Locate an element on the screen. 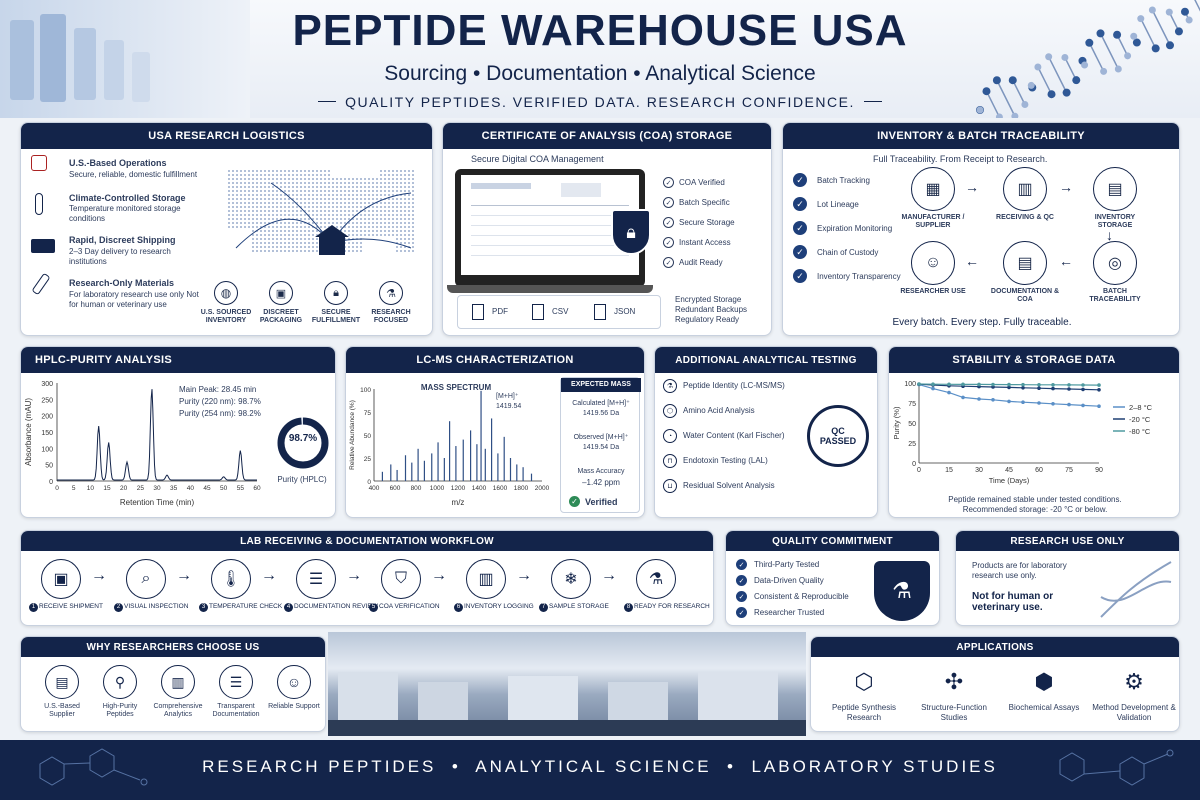 Image resolution: width=1200 pixels, height=800 pixels. step-label: RECEIVE SHIPMENT is located at coordinates (71, 606).